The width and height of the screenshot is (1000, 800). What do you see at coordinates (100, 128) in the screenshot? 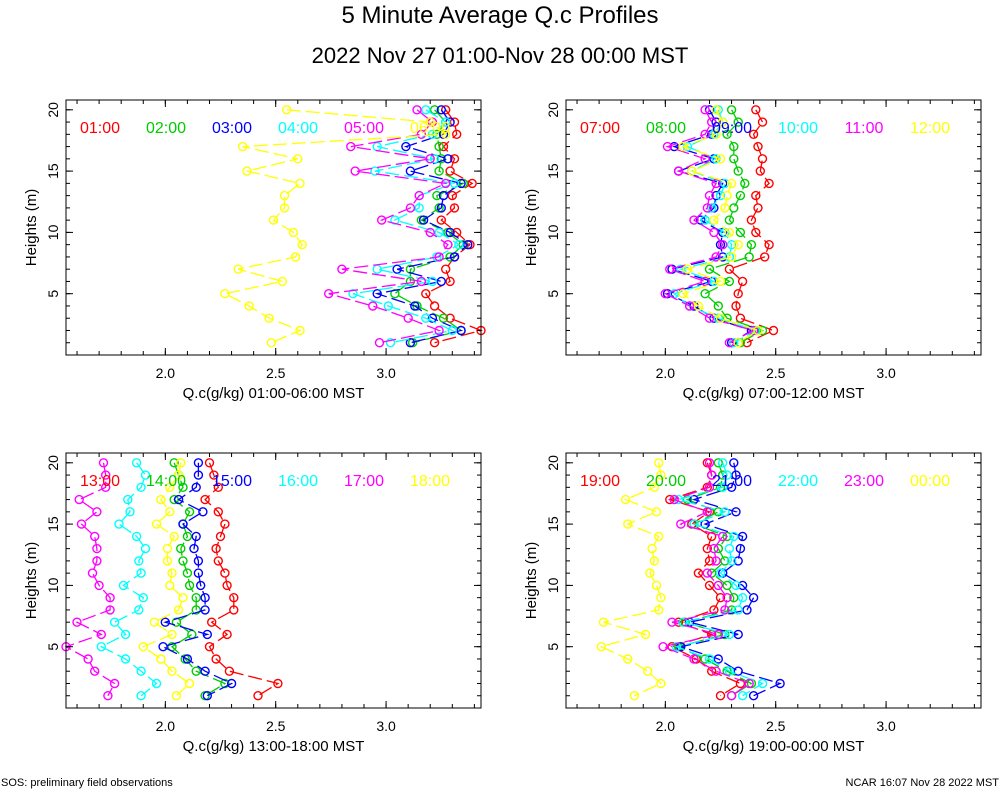
I see `legend-label: 01:00` at bounding box center [100, 128].